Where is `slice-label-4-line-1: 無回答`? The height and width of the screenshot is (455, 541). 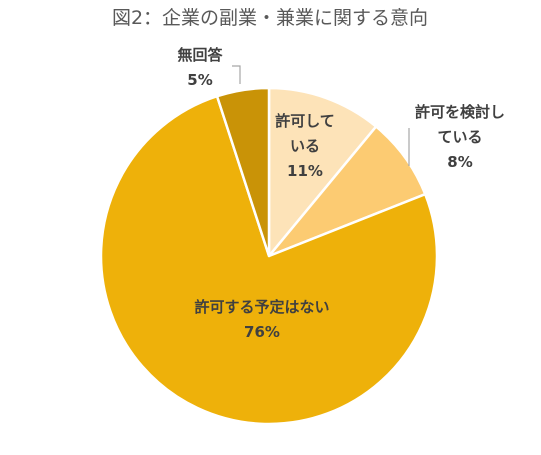
slice-label-4-line-1: 無回答 is located at coordinates (200, 55).